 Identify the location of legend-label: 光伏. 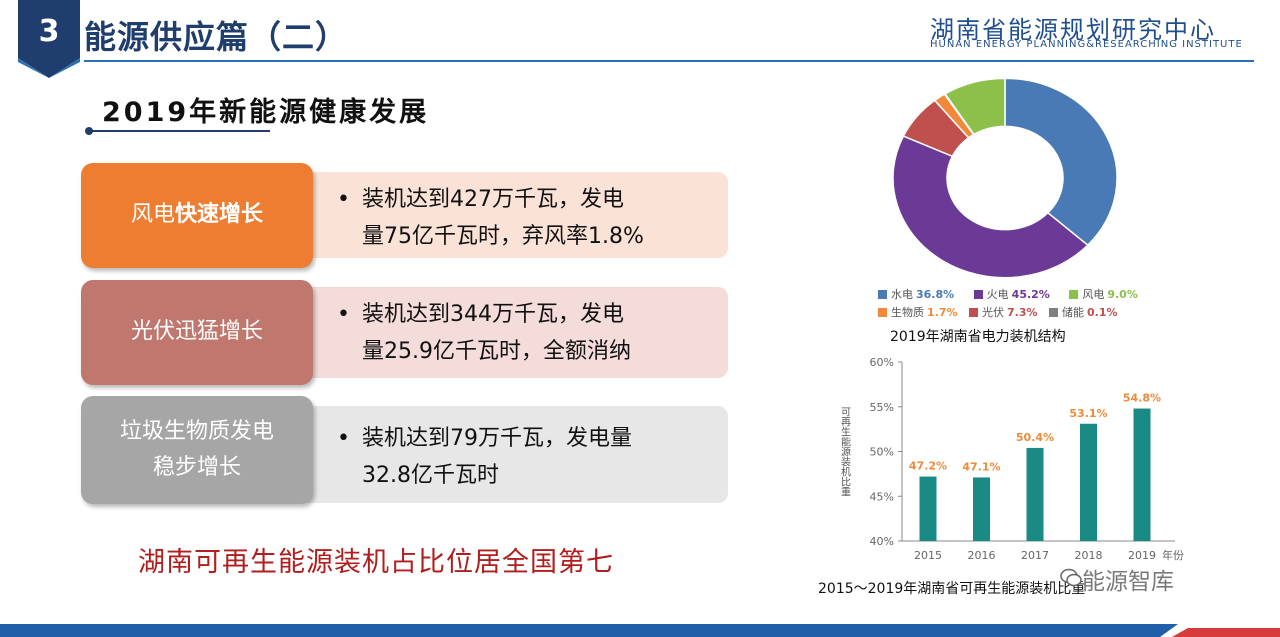
(993, 312).